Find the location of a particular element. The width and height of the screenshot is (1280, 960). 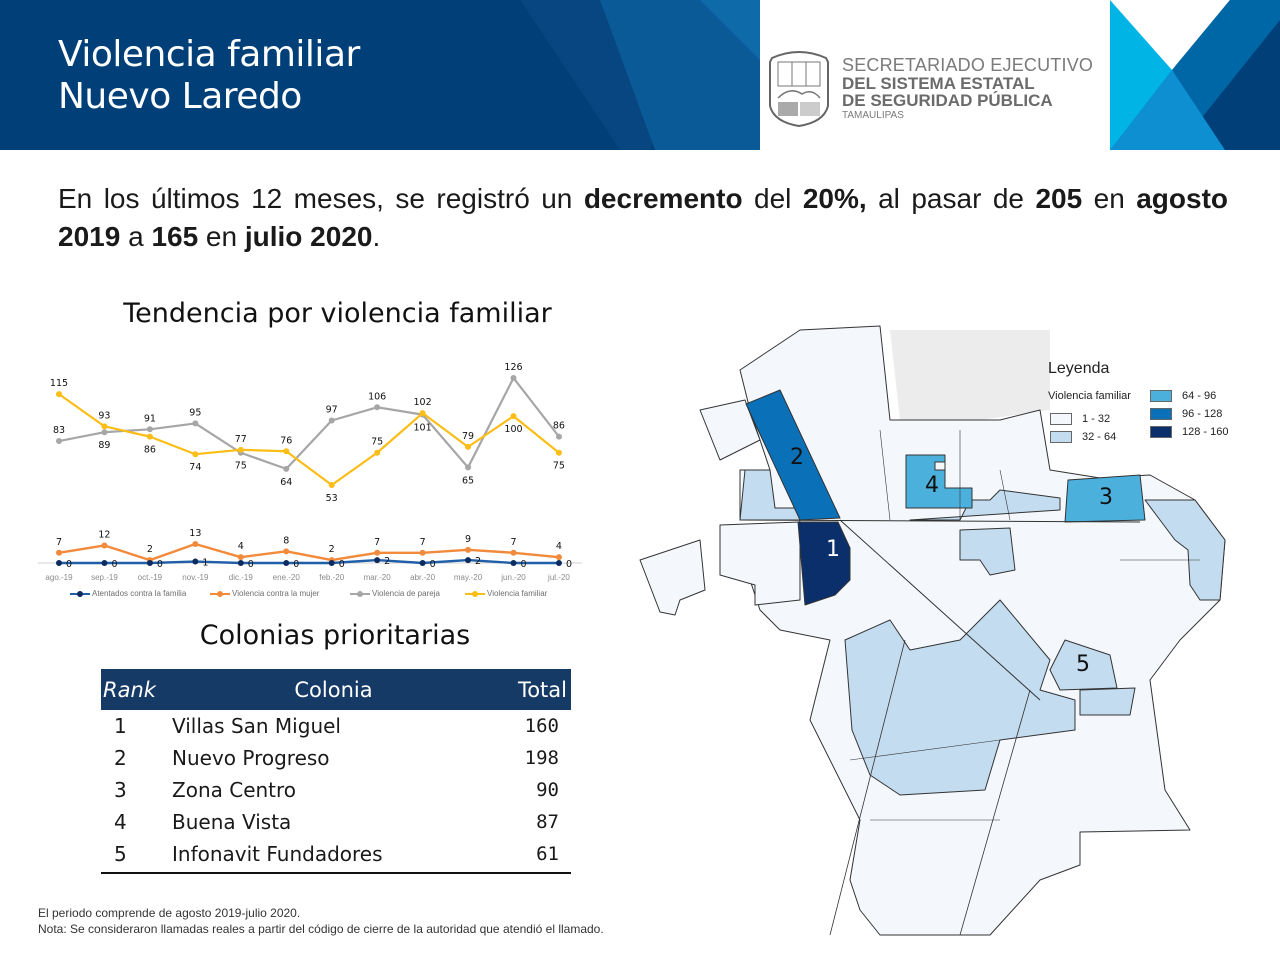

summary-bold: agosto 2019 is located at coordinates (643, 217).